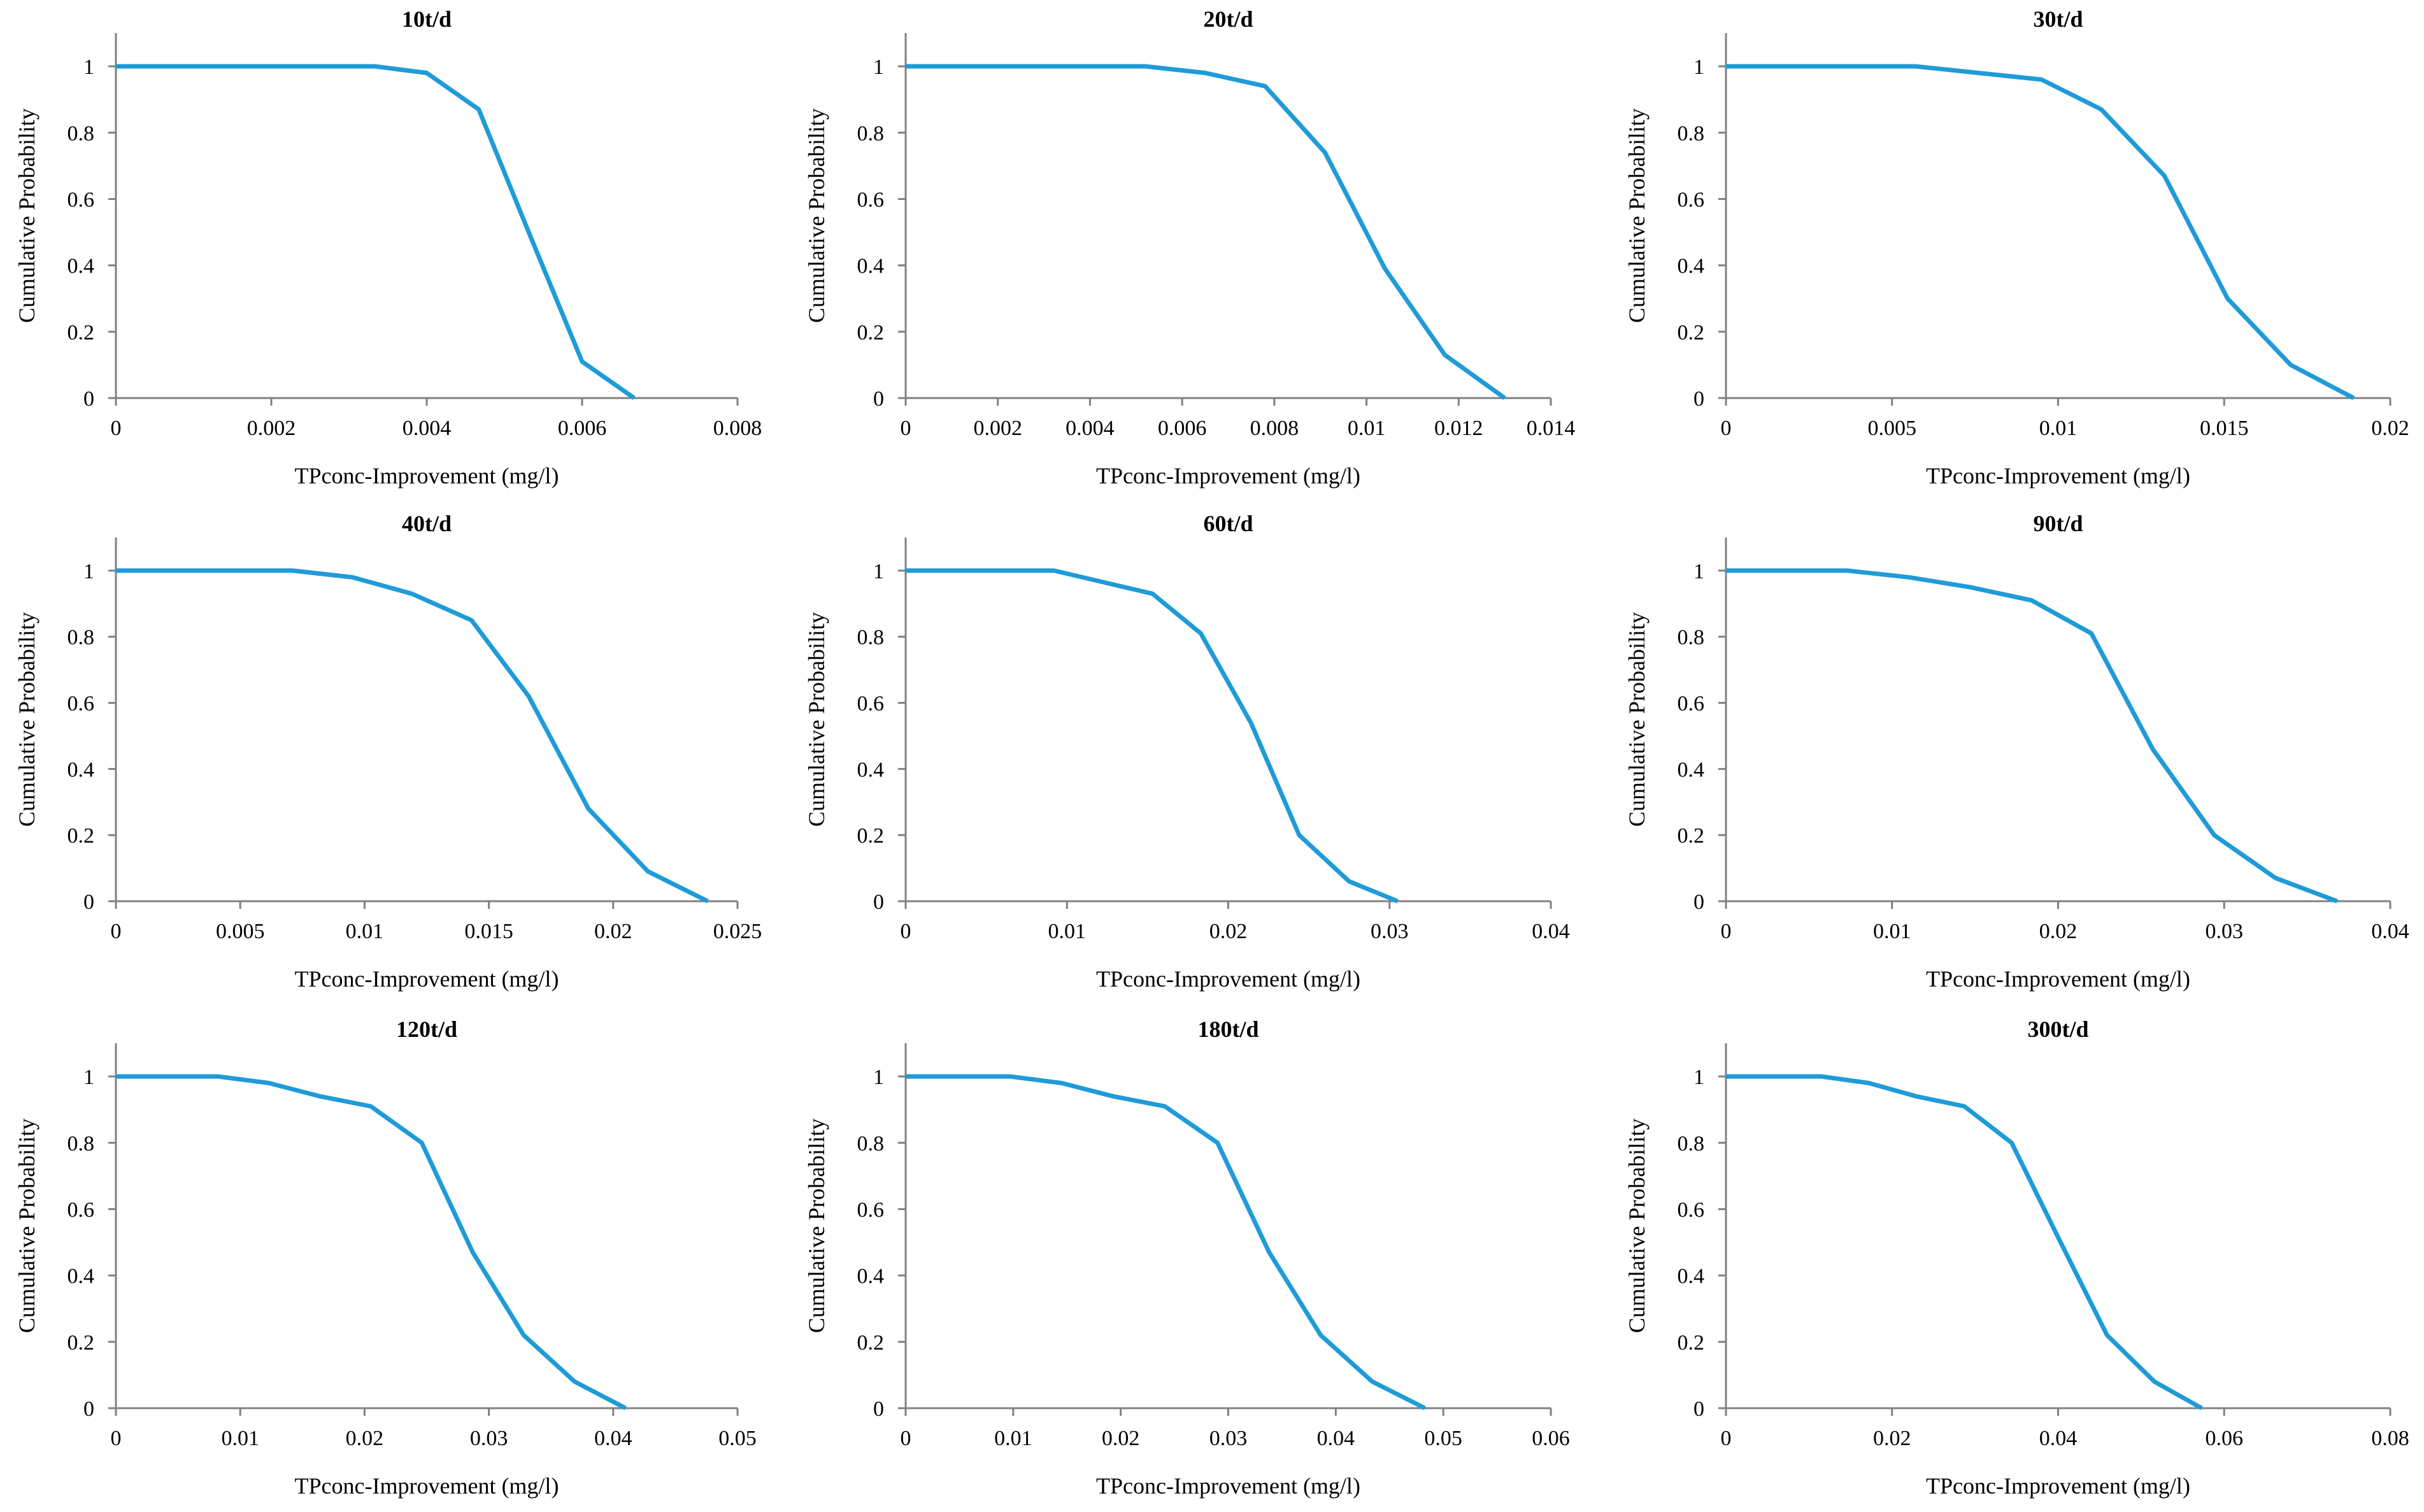 Image resolution: width=2424 pixels, height=1512 pixels. I want to click on x-tick-label: 0.08, so click(2390, 1438).